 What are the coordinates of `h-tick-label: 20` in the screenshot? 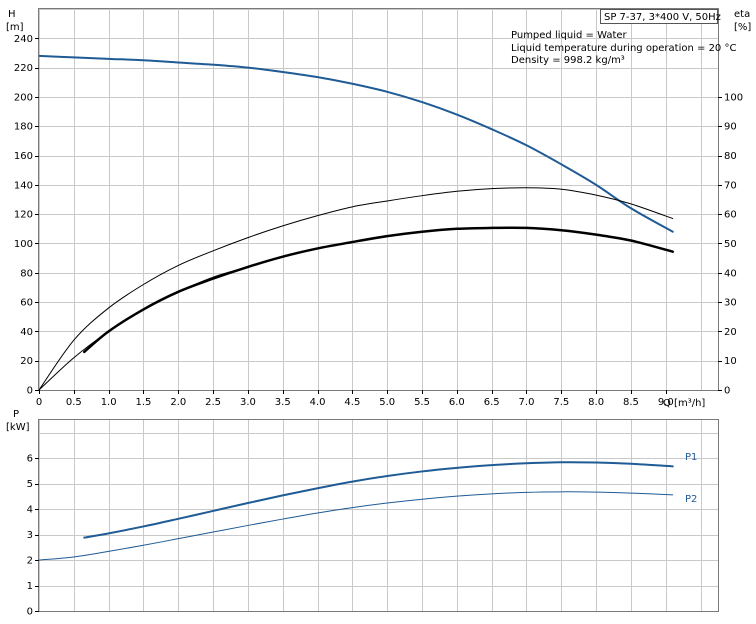 It's located at (26, 361).